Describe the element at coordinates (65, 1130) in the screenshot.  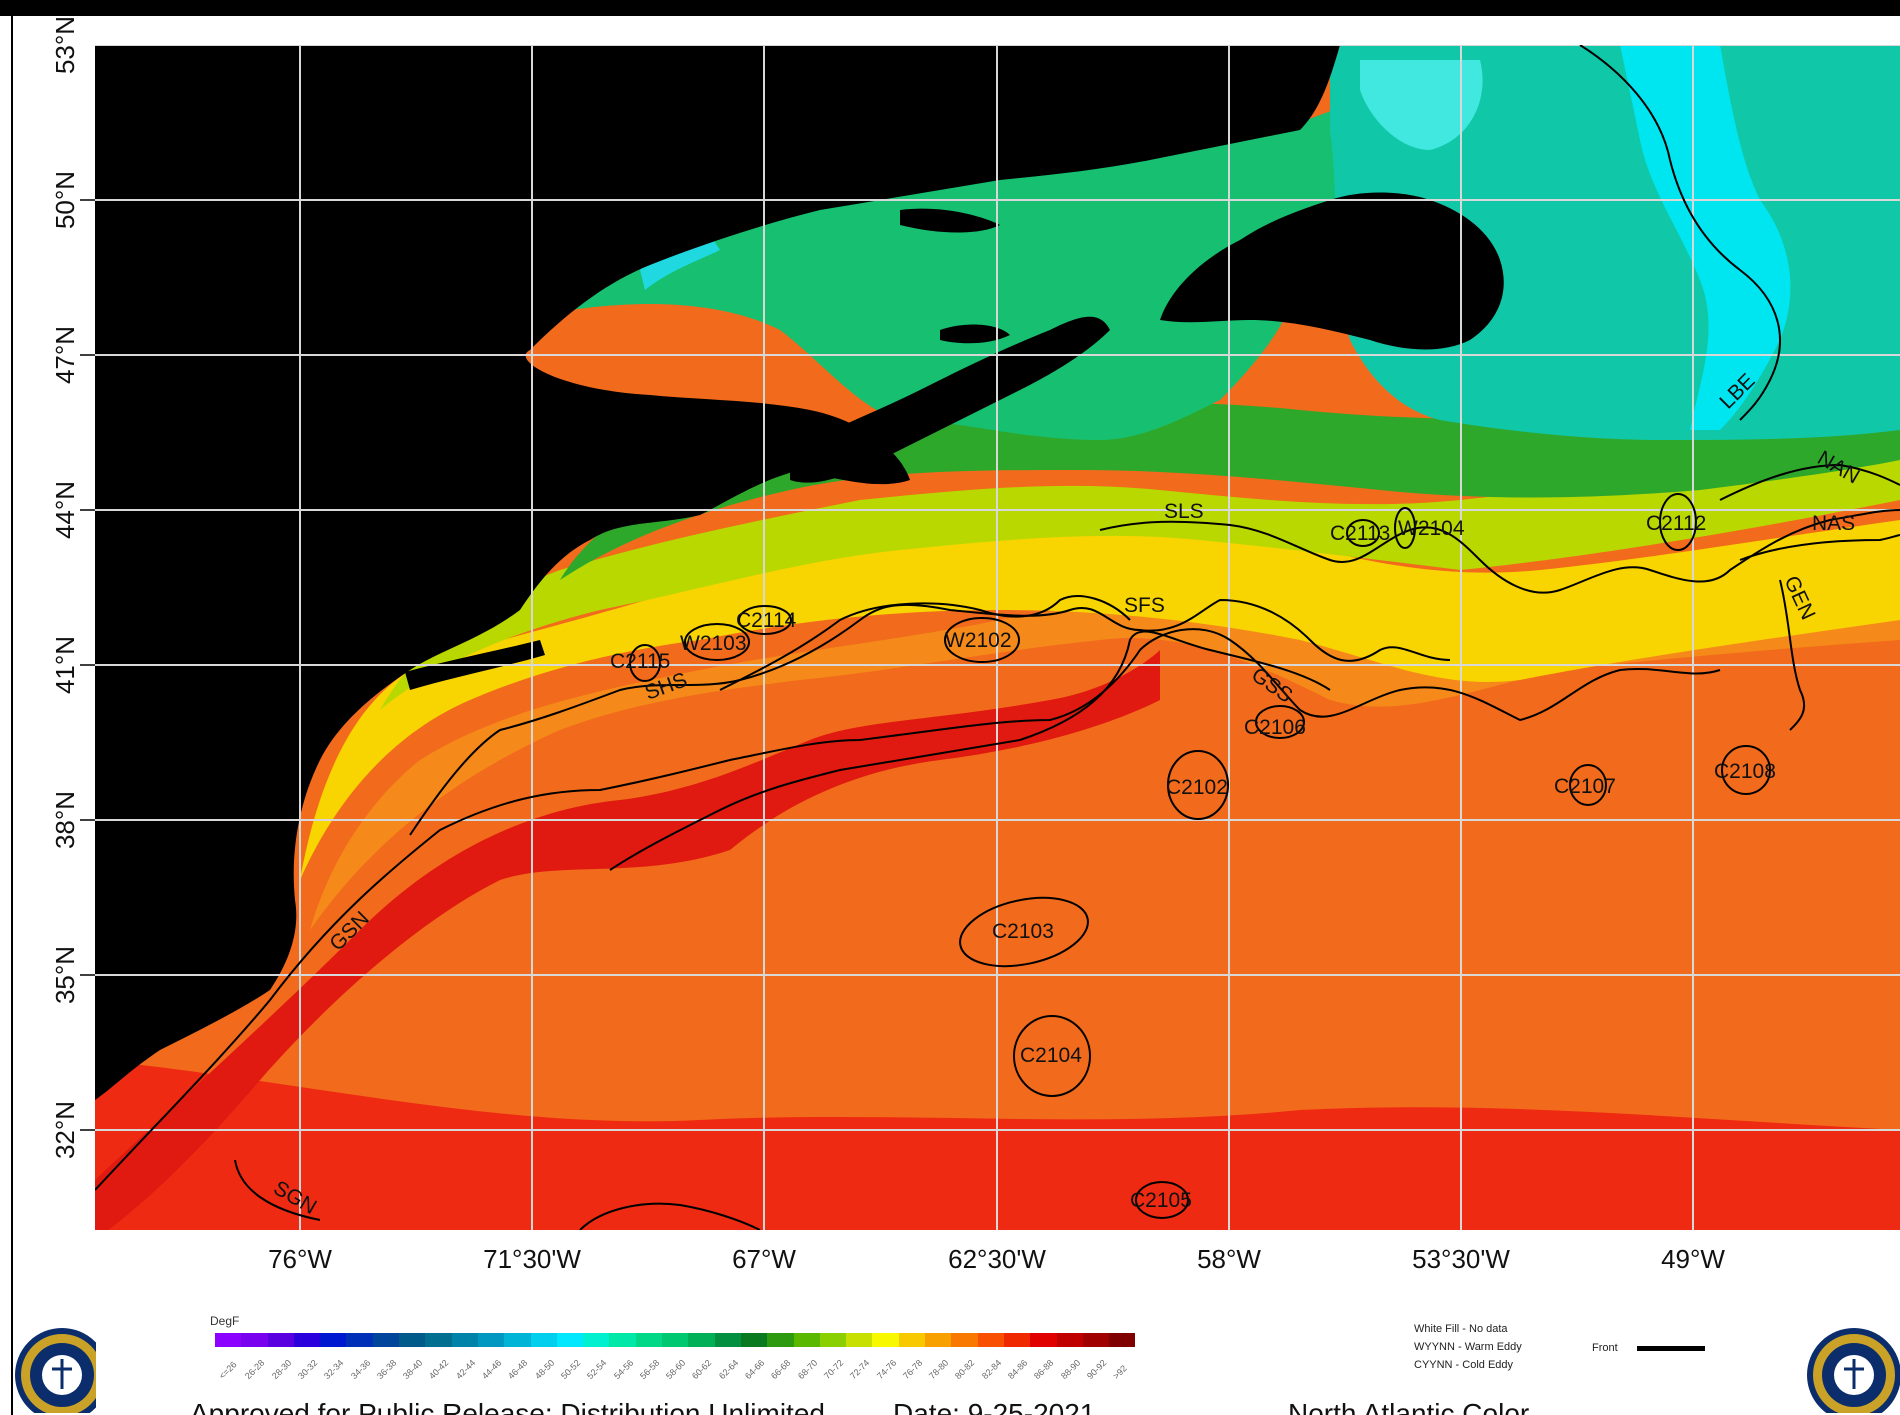
I see `lat-label: 32°N` at that location.